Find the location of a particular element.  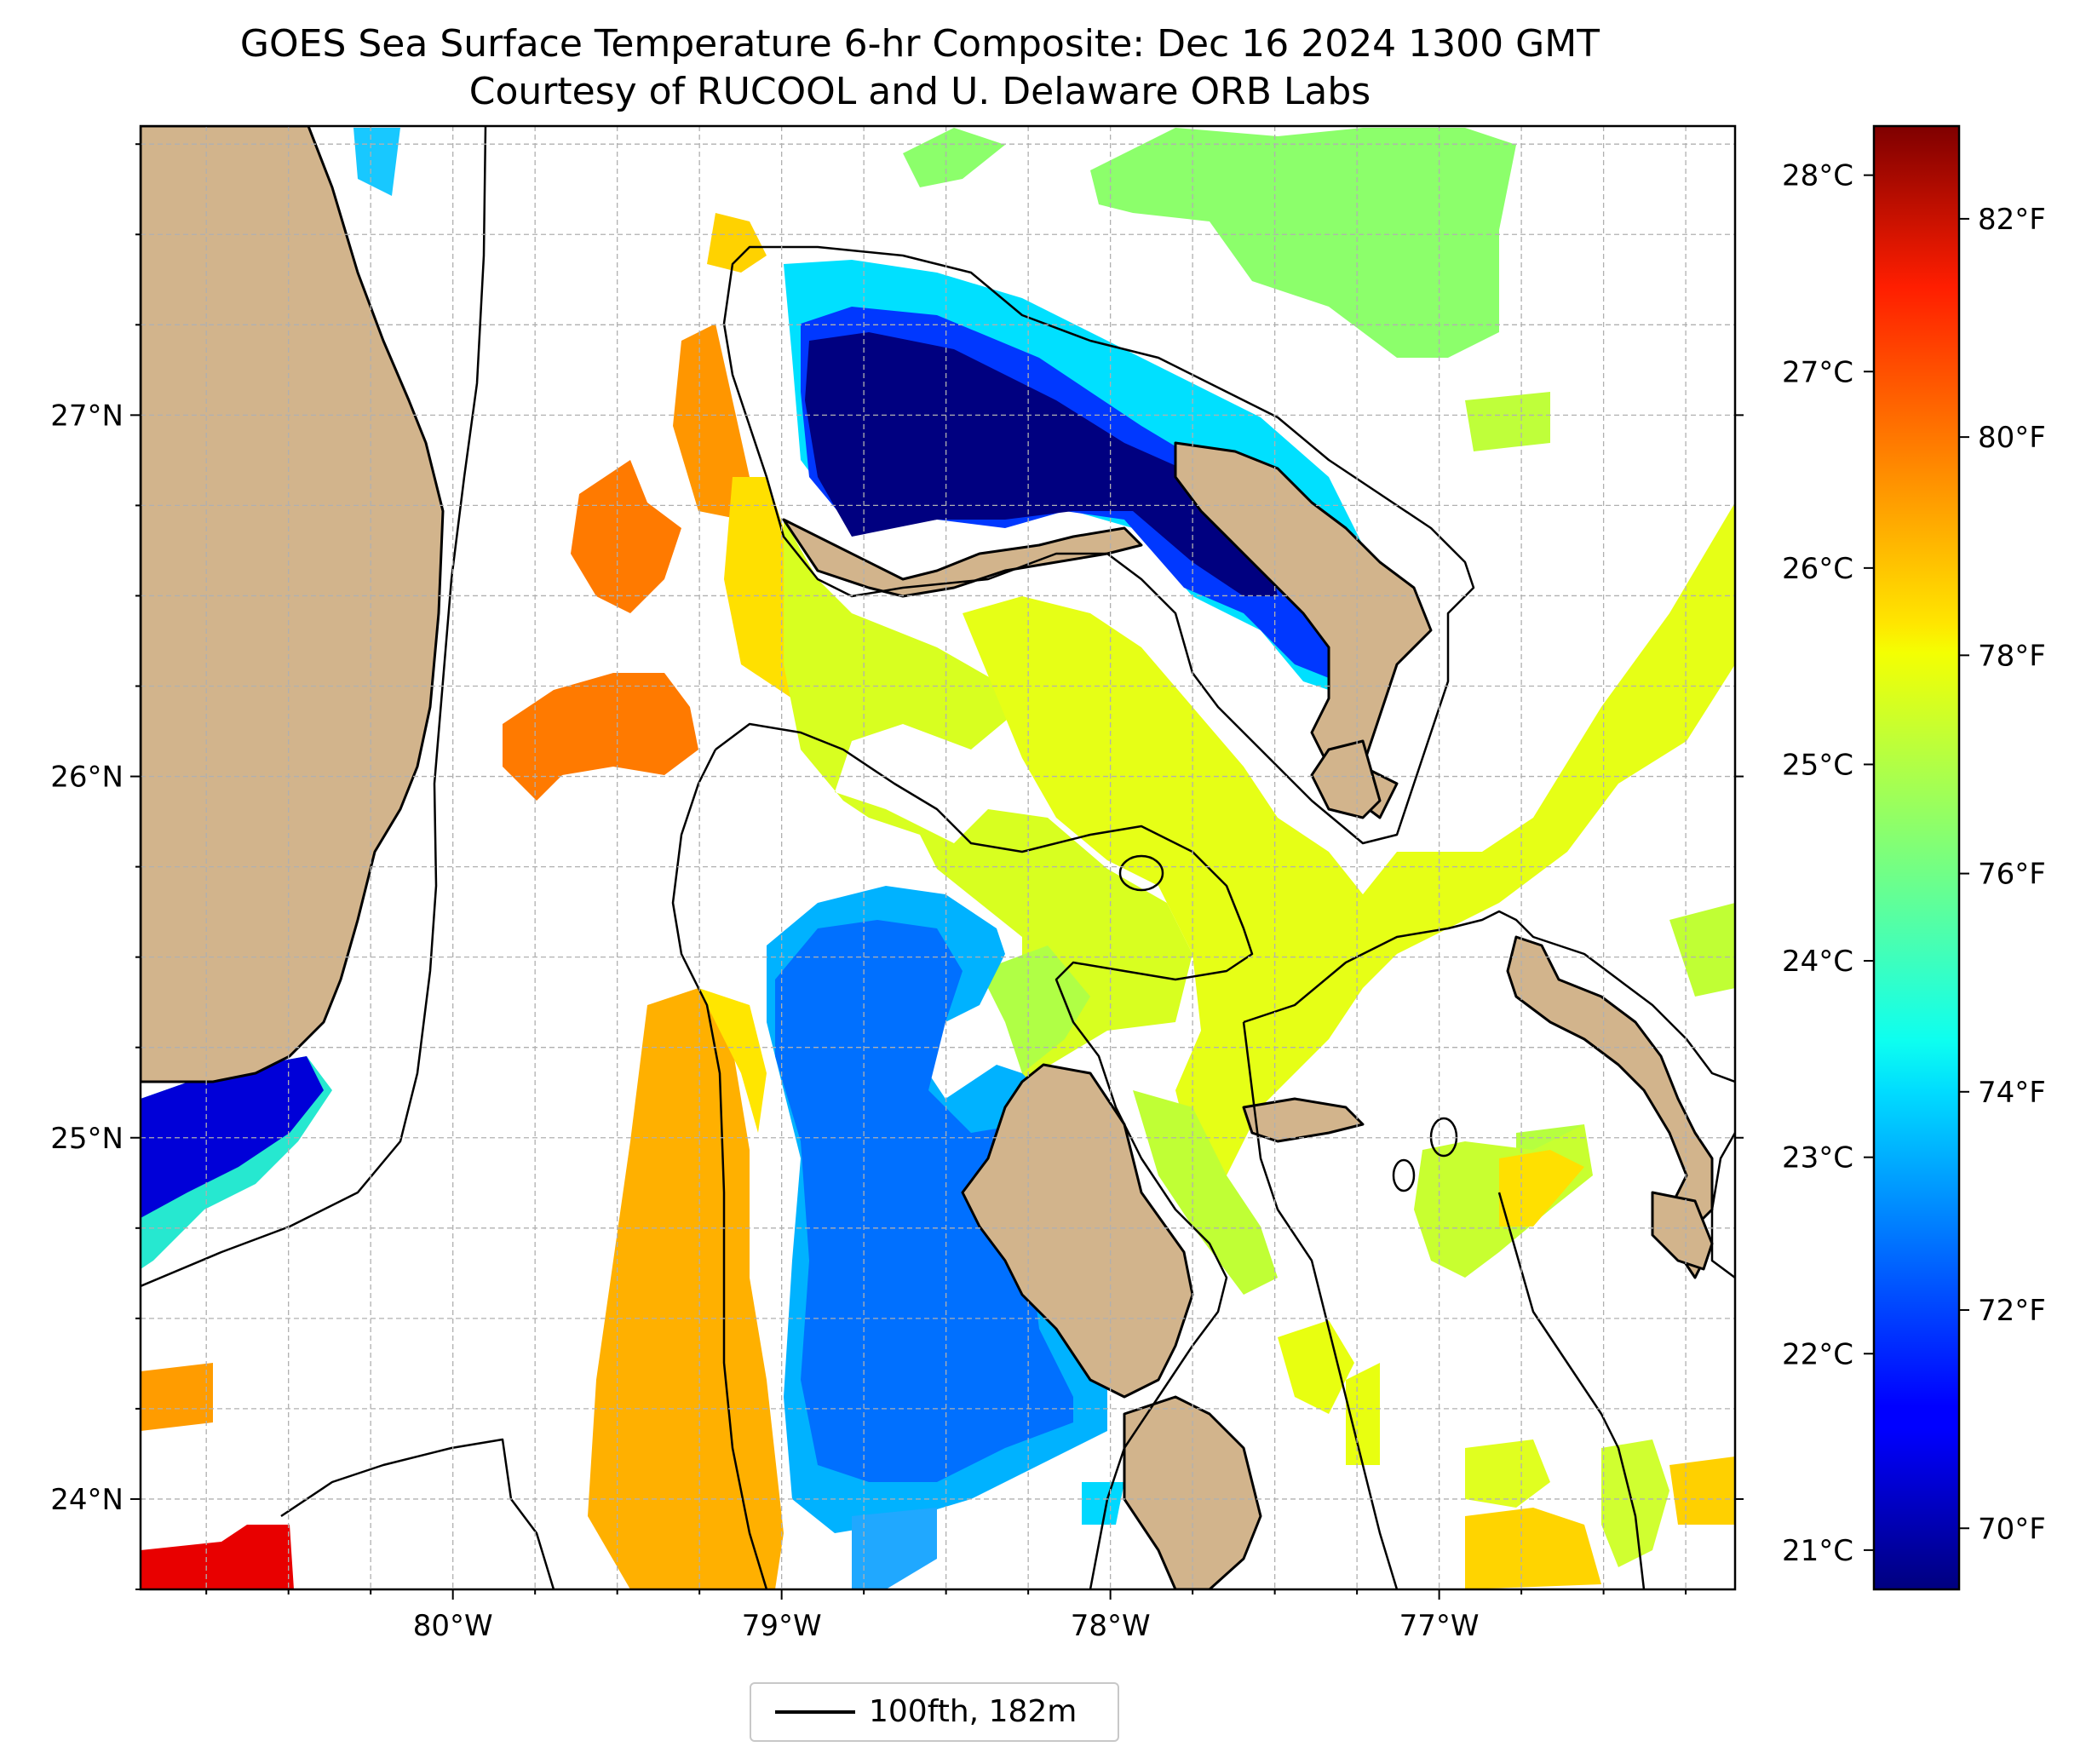

isobath-eleuthera-east is located at coordinates (1722, 1205).